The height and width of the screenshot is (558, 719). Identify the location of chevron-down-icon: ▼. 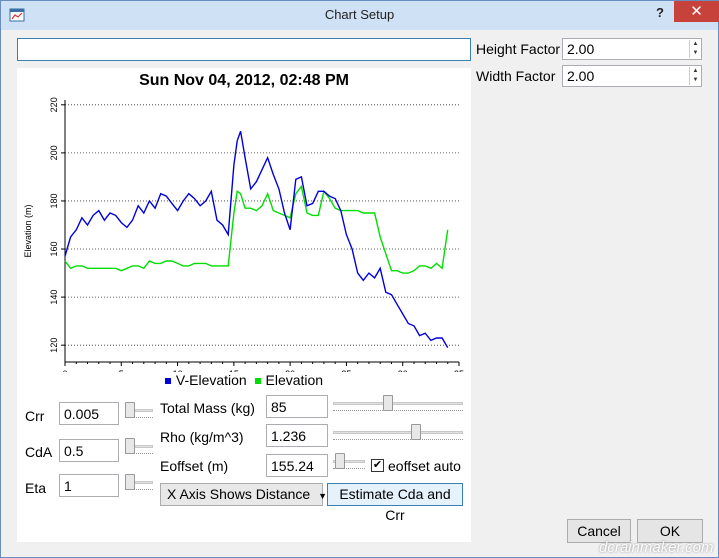
(323, 496).